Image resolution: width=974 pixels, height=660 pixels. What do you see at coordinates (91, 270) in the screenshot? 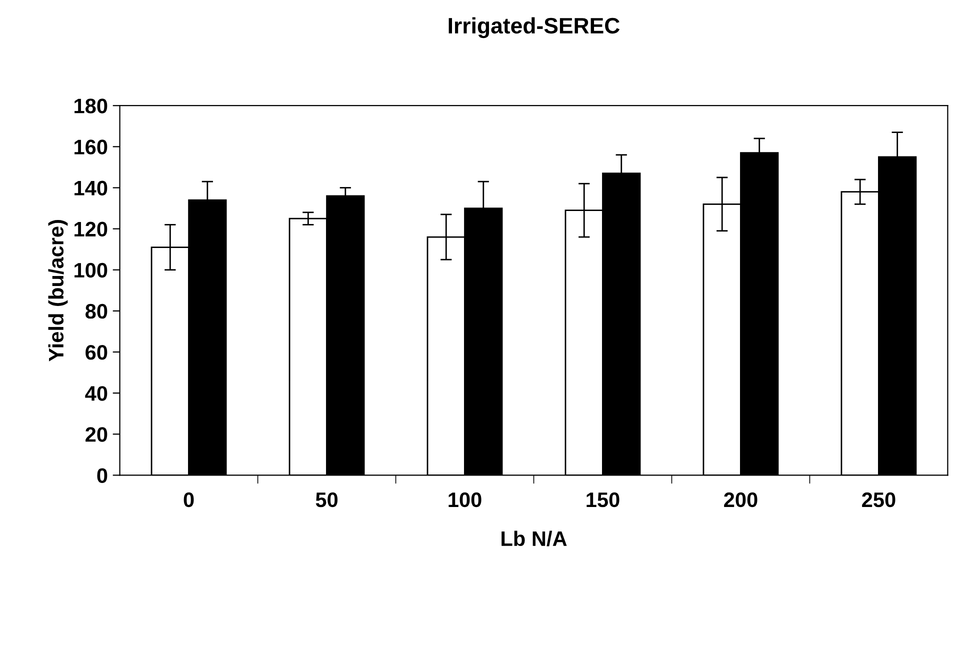
I see `y-tick-label: 100` at bounding box center [91, 270].